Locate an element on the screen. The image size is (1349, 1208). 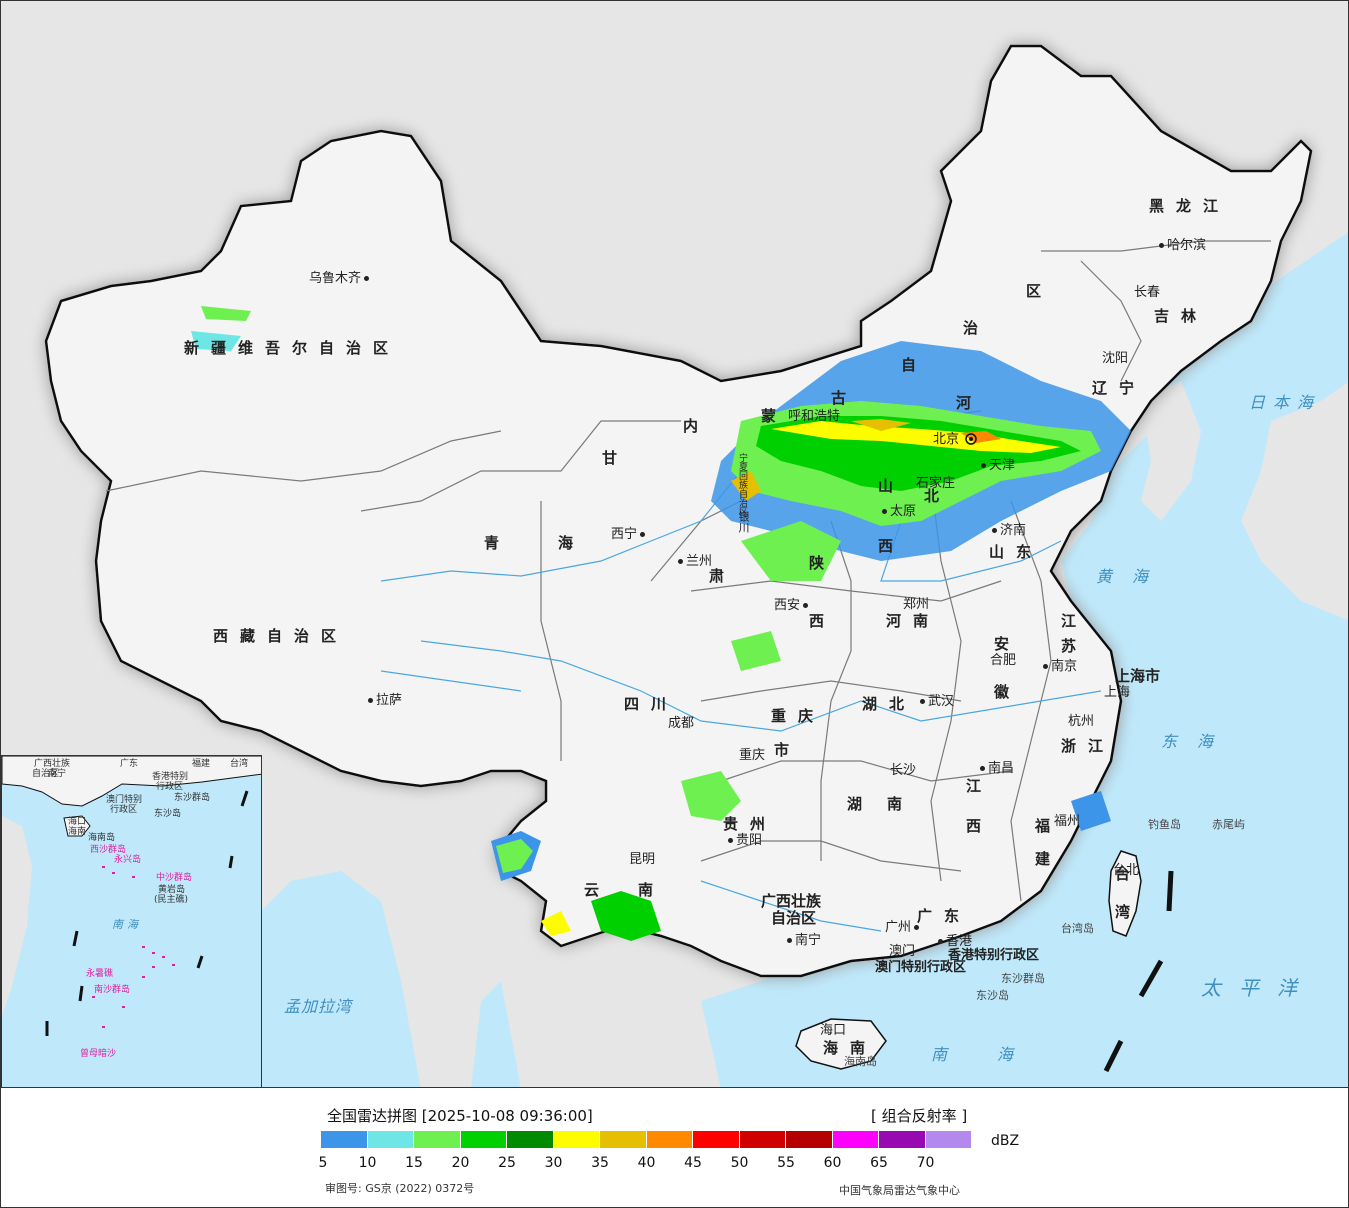
inset-label-macau: 澳门特别 is located at coordinates (124, 800).